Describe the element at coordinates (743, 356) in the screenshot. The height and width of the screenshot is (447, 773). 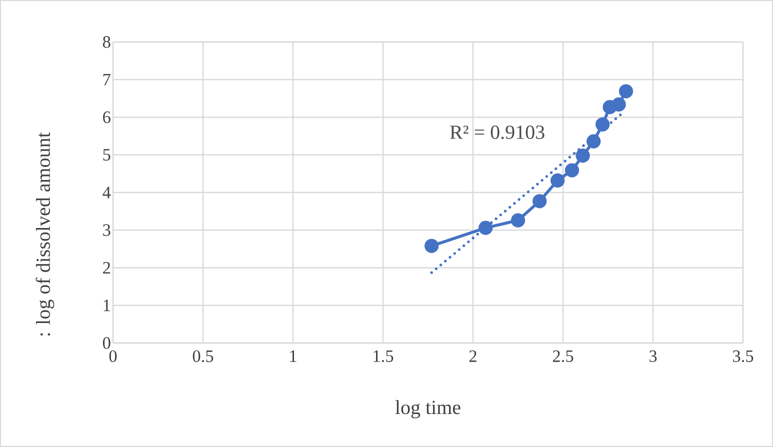
I see `x-tick-label: 3.5` at that location.